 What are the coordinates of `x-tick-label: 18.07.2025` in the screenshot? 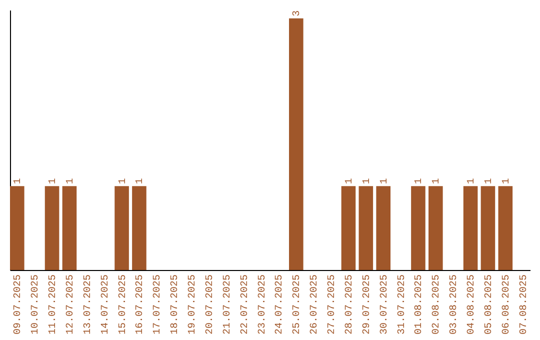 It's located at (176, 304).